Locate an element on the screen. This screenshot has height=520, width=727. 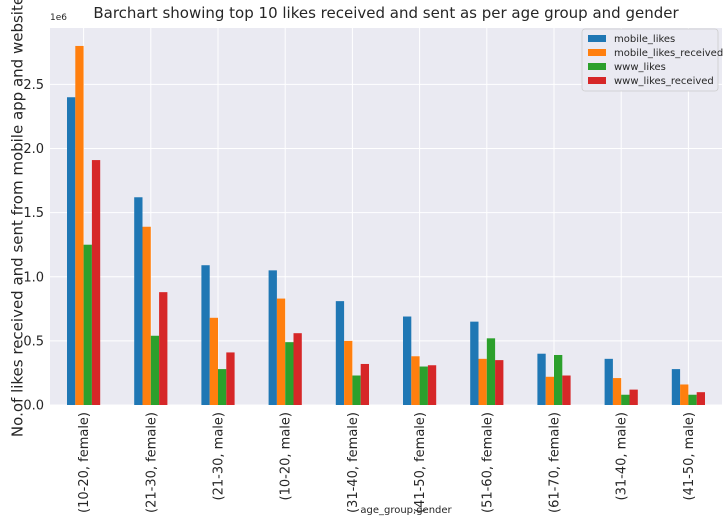
y-tick-label: 0.5 is located at coordinates (33, 341).